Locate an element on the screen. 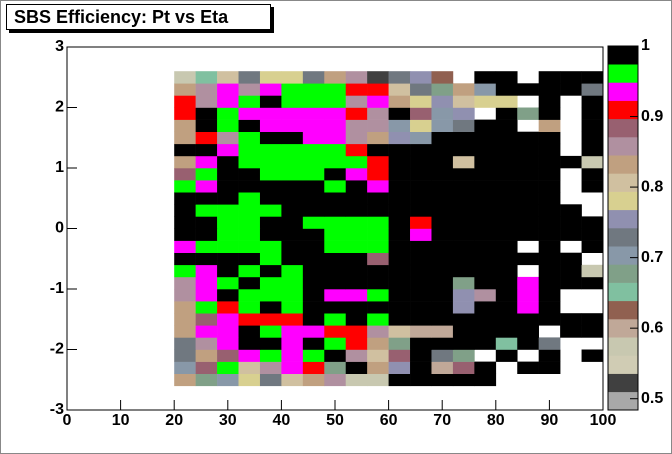 The width and height of the screenshot is (672, 454). title-box is located at coordinates (138, 17).